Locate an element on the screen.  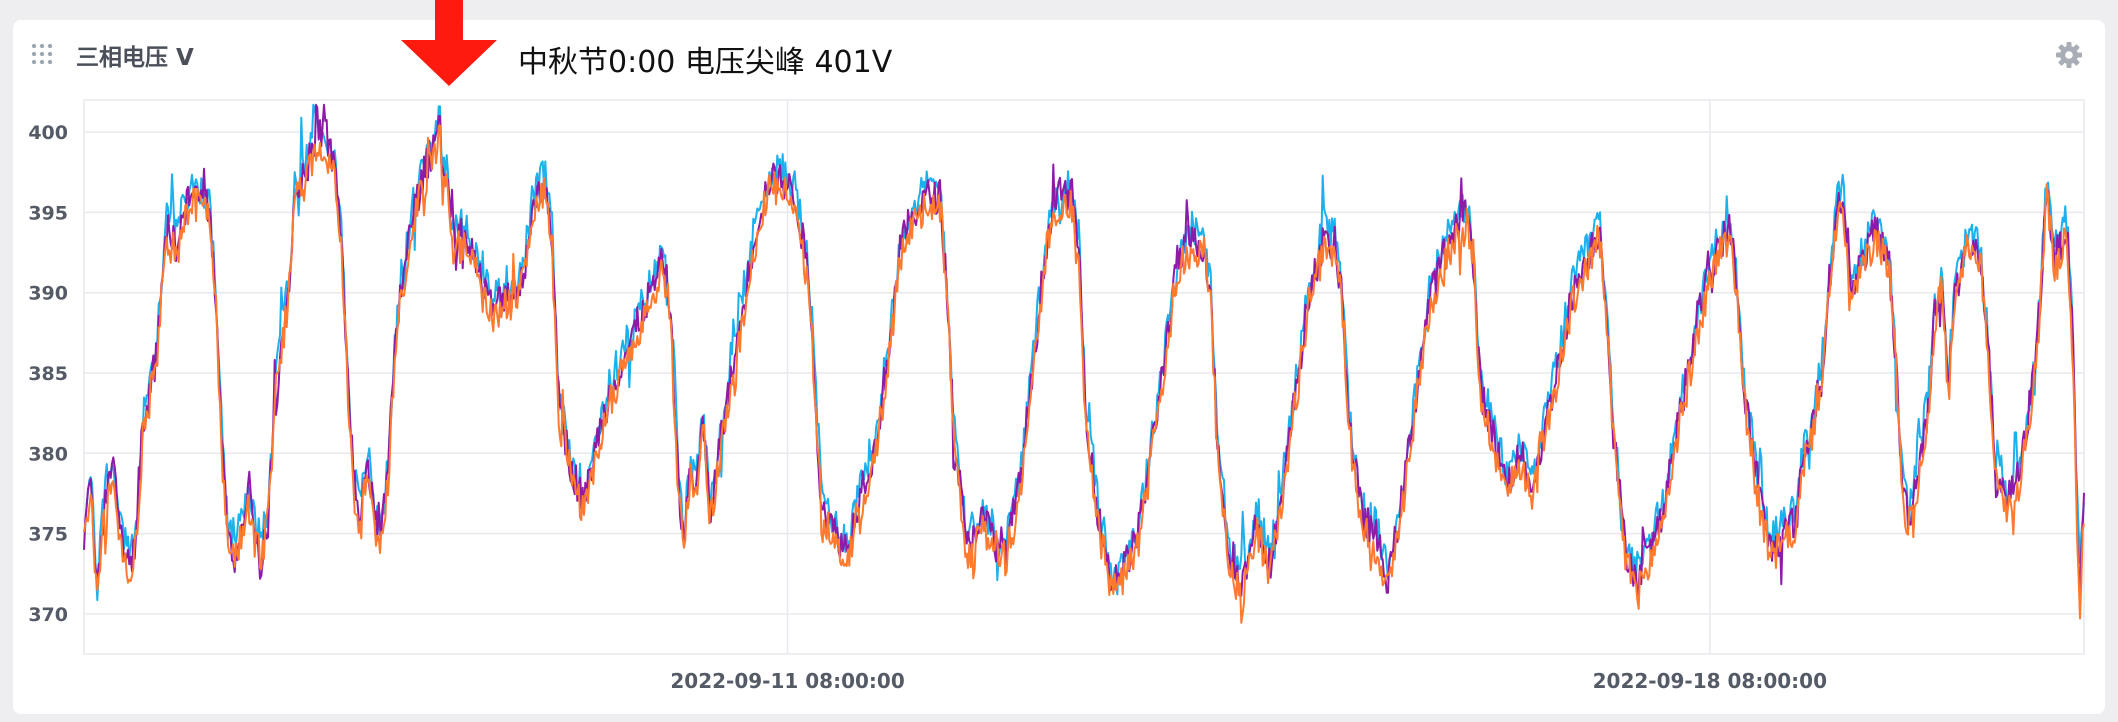
y-tick-label: 375 is located at coordinates (48, 535).